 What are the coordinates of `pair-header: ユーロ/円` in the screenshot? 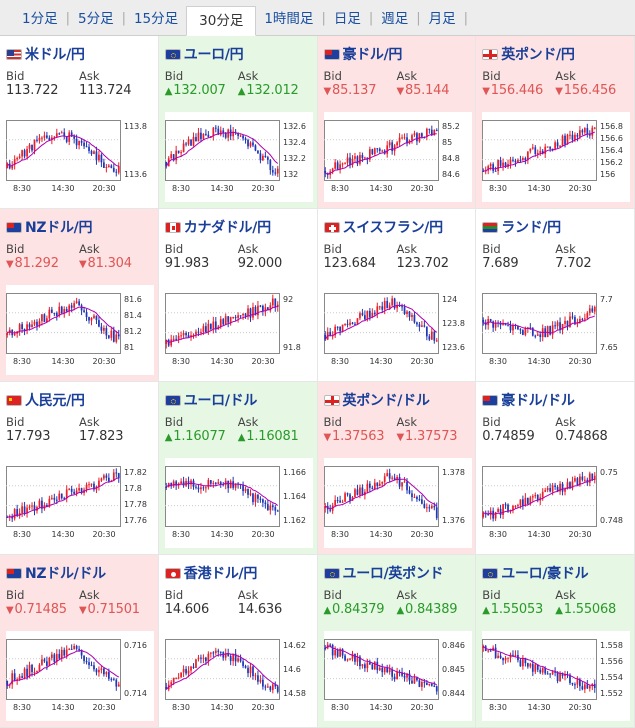 It's located at (204, 54).